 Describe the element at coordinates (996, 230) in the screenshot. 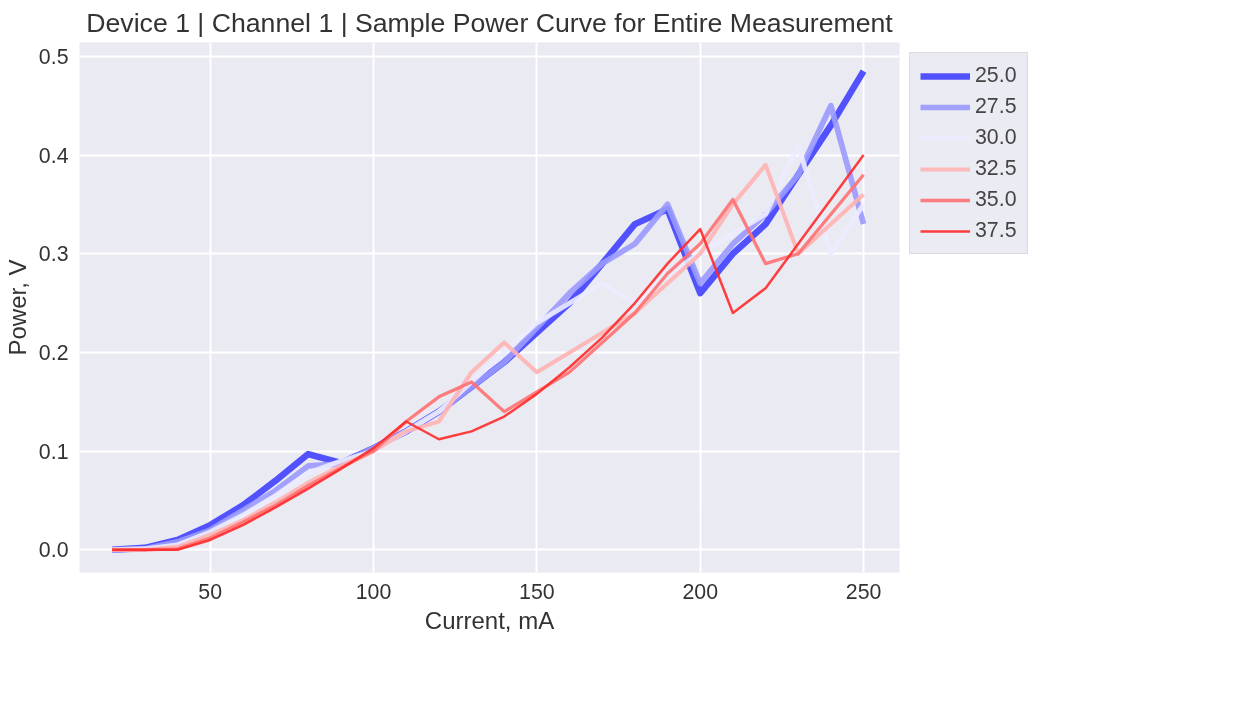

I see `legend-label: 37.5` at that location.